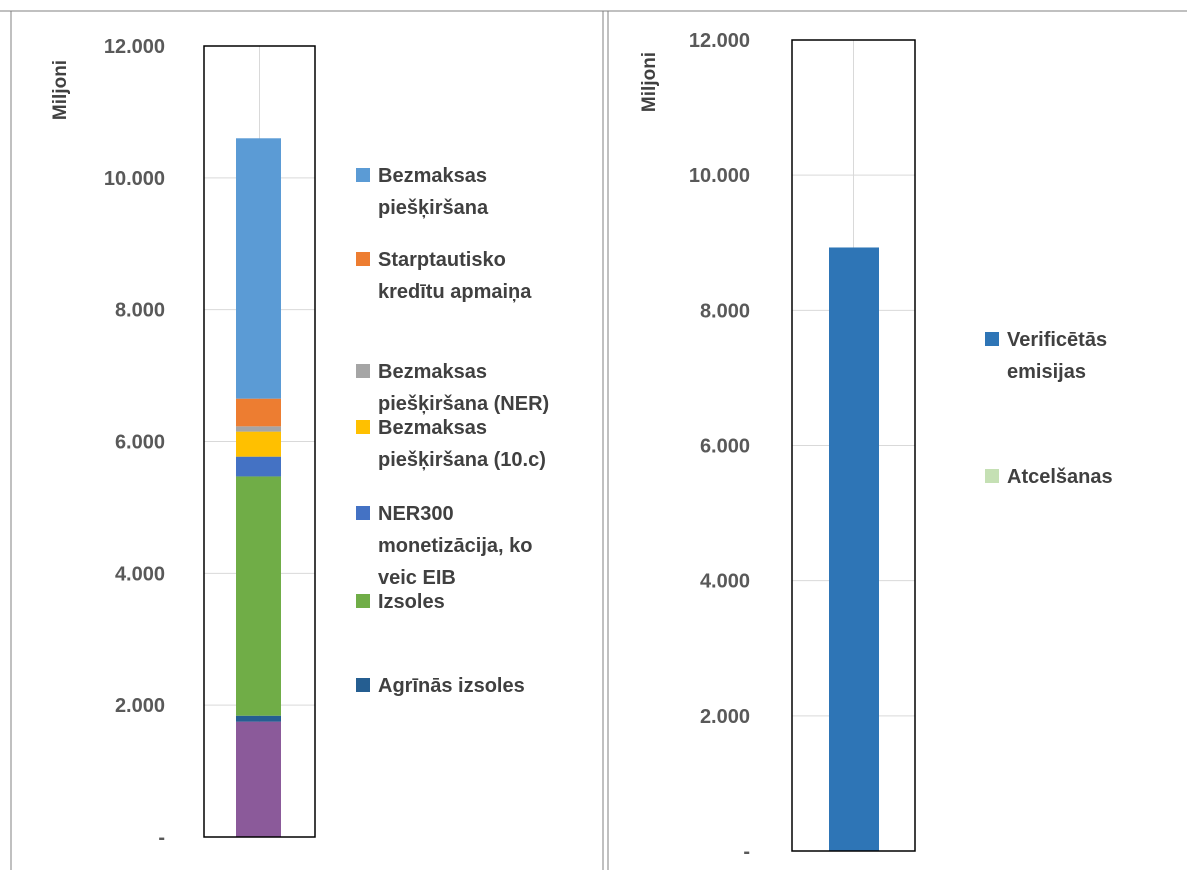 This screenshot has height=870, width=1187. What do you see at coordinates (725, 582) in the screenshot?
I see `c2-y-tick-label: 4.000` at bounding box center [725, 582].